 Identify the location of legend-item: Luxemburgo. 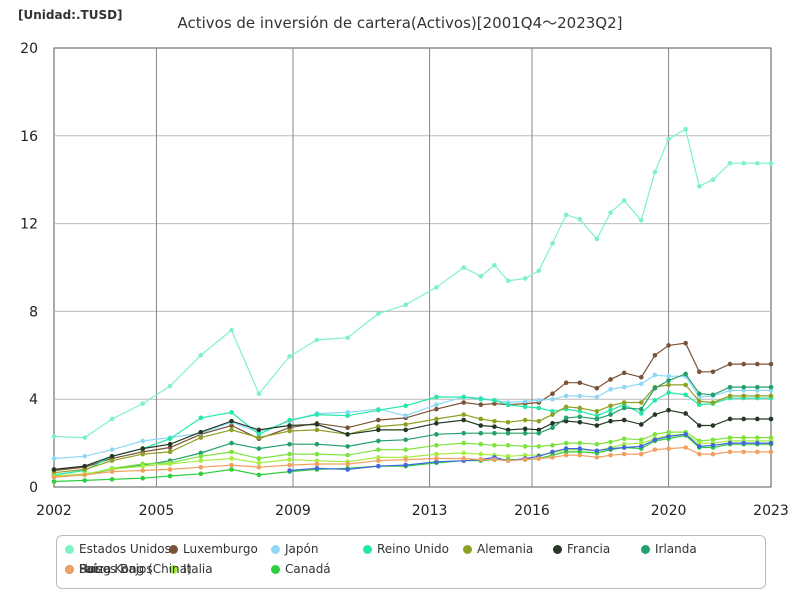
(213, 549).